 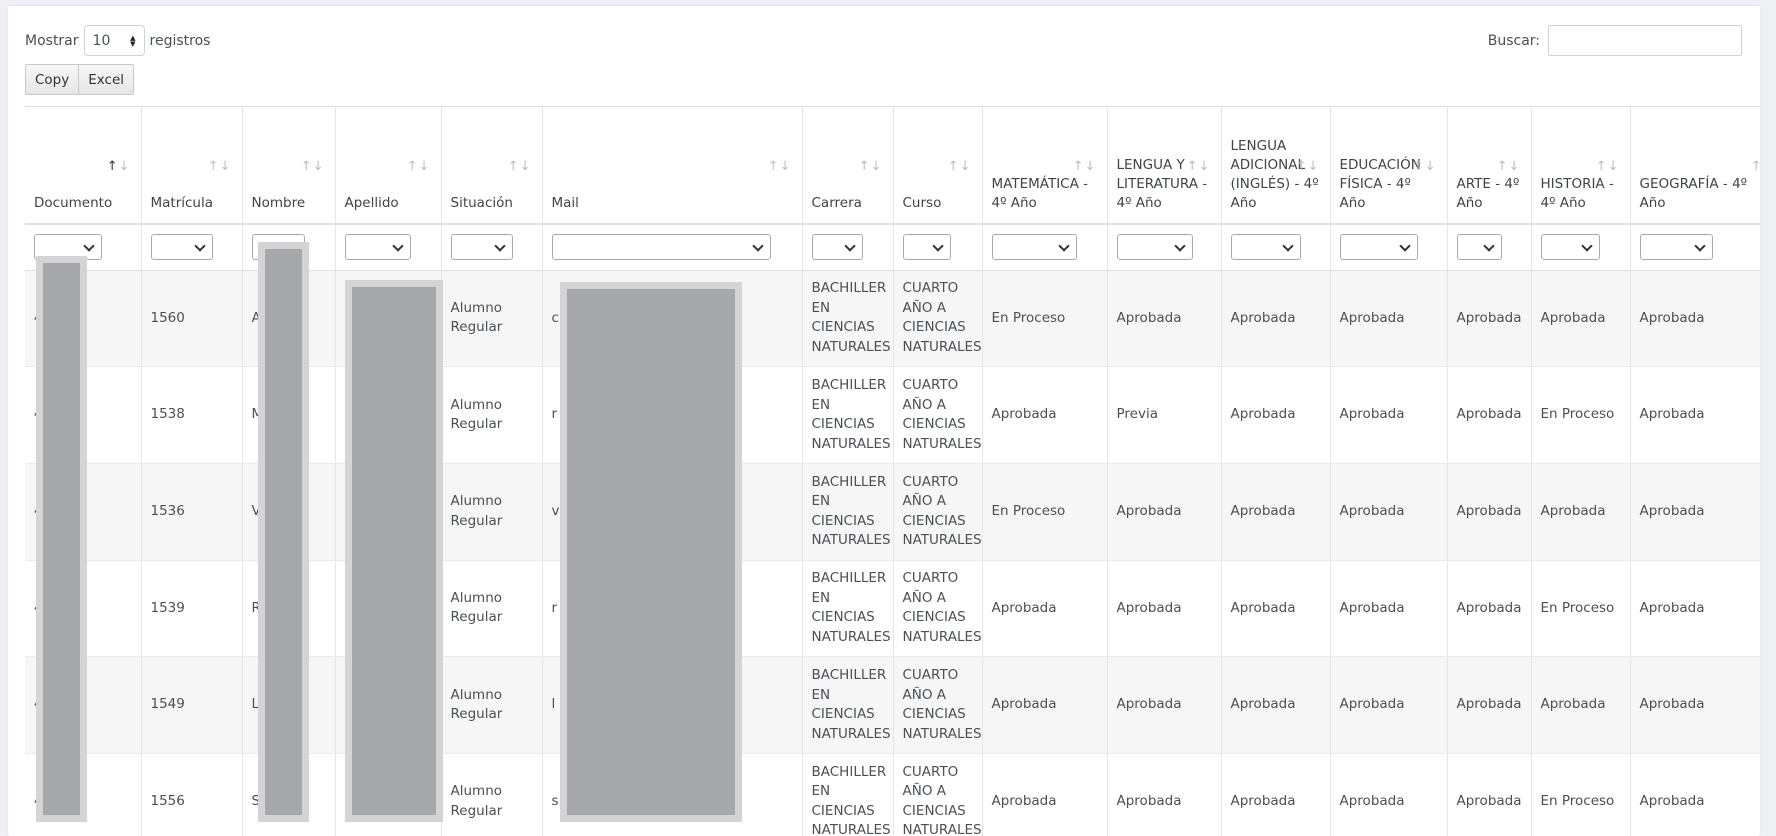 I want to click on excel-button: Excel, so click(x=107, y=79).